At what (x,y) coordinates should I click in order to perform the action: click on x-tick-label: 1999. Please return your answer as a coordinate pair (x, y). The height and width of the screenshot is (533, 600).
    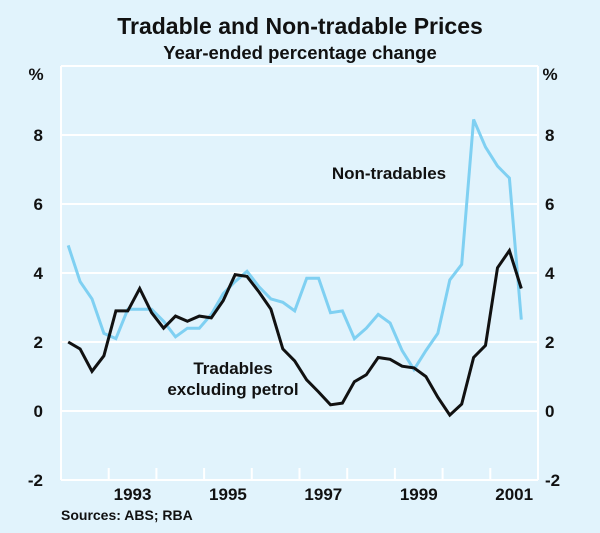
    Looking at the image, I should click on (419, 494).